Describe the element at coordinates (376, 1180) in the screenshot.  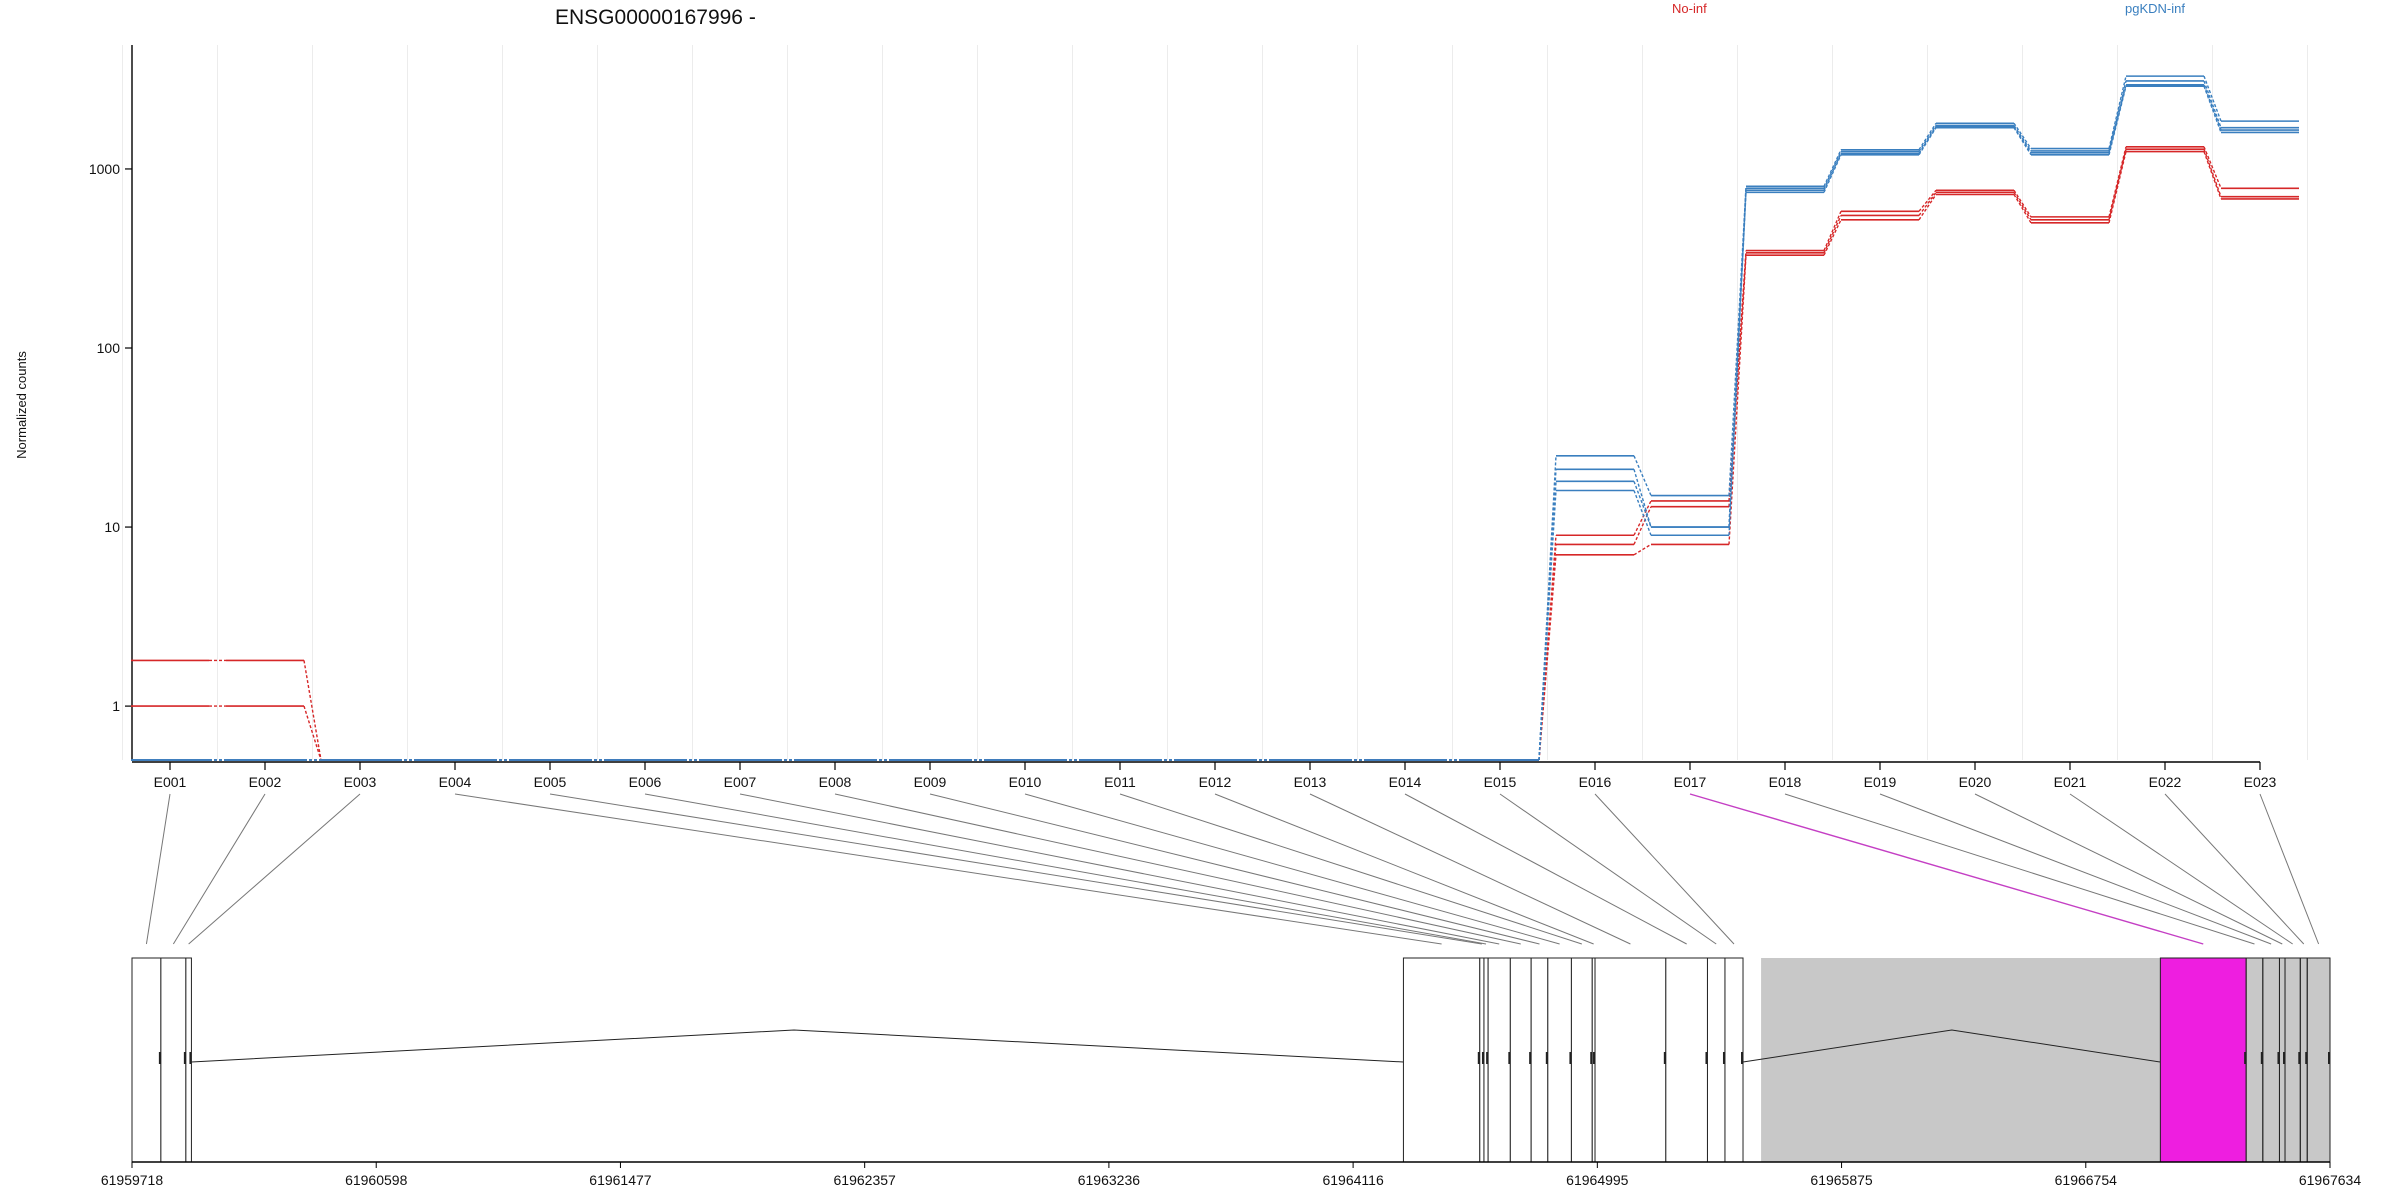
I see `coord-tick-label: 61960598` at that location.